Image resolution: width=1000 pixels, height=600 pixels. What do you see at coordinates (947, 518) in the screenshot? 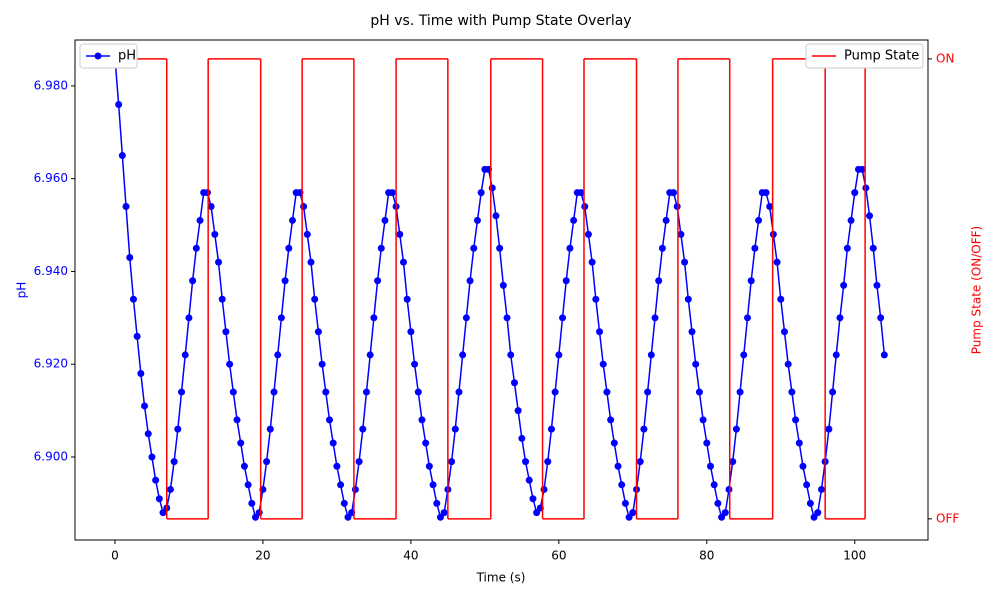
I see `y2-tick-label: OFF` at bounding box center [947, 518].